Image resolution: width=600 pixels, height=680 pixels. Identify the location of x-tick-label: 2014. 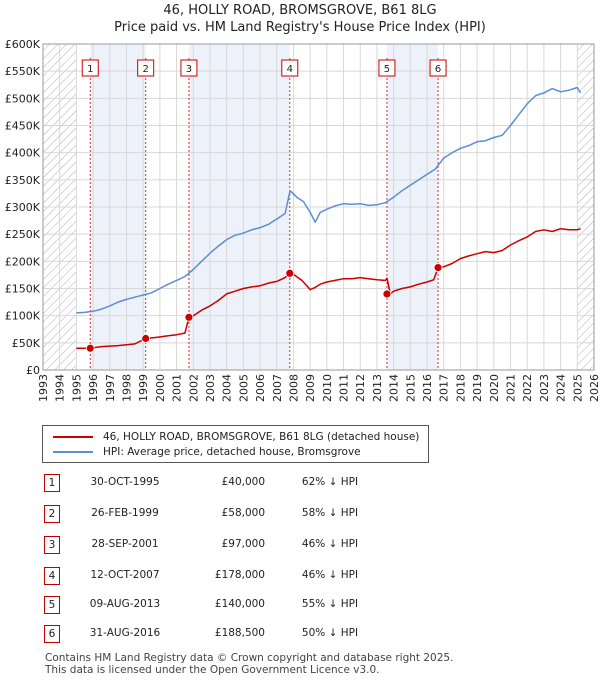
(394, 388).